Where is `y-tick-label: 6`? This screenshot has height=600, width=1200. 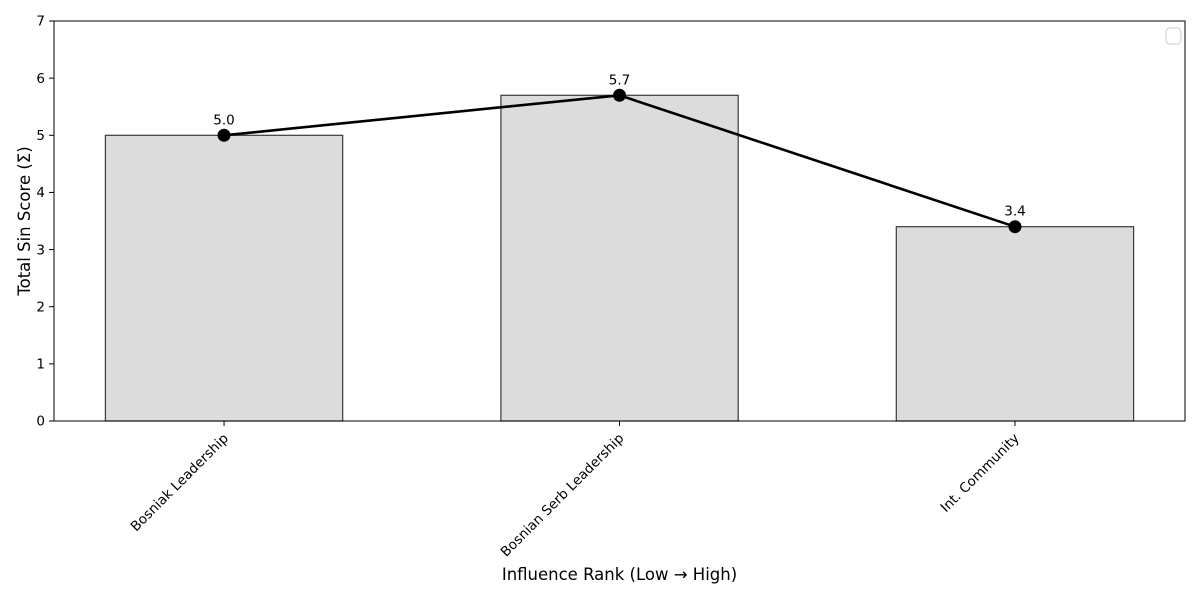 y-tick-label: 6 is located at coordinates (40, 79).